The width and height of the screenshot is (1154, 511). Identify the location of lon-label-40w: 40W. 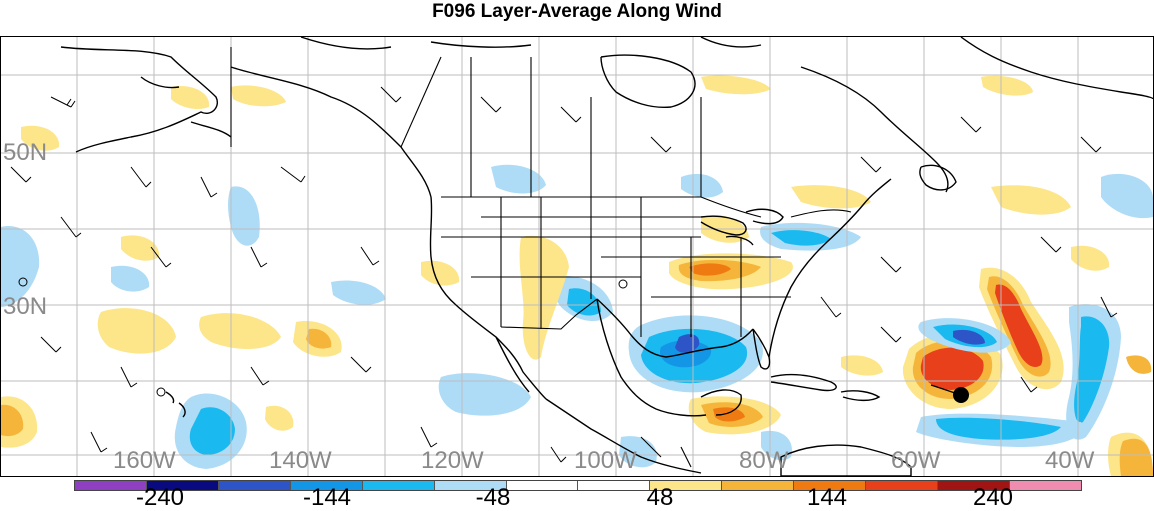
(1070, 460).